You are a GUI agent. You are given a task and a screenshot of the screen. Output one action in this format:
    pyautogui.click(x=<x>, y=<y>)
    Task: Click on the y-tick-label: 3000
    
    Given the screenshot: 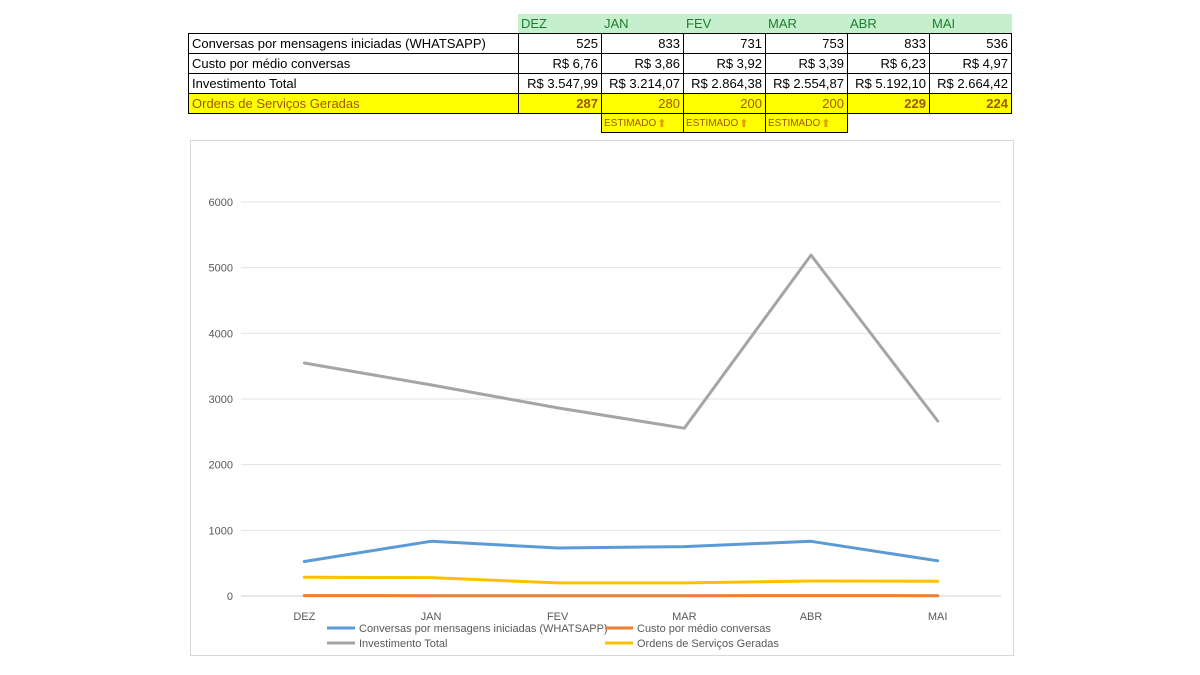 What is the action you would take?
    pyautogui.click(x=221, y=400)
    